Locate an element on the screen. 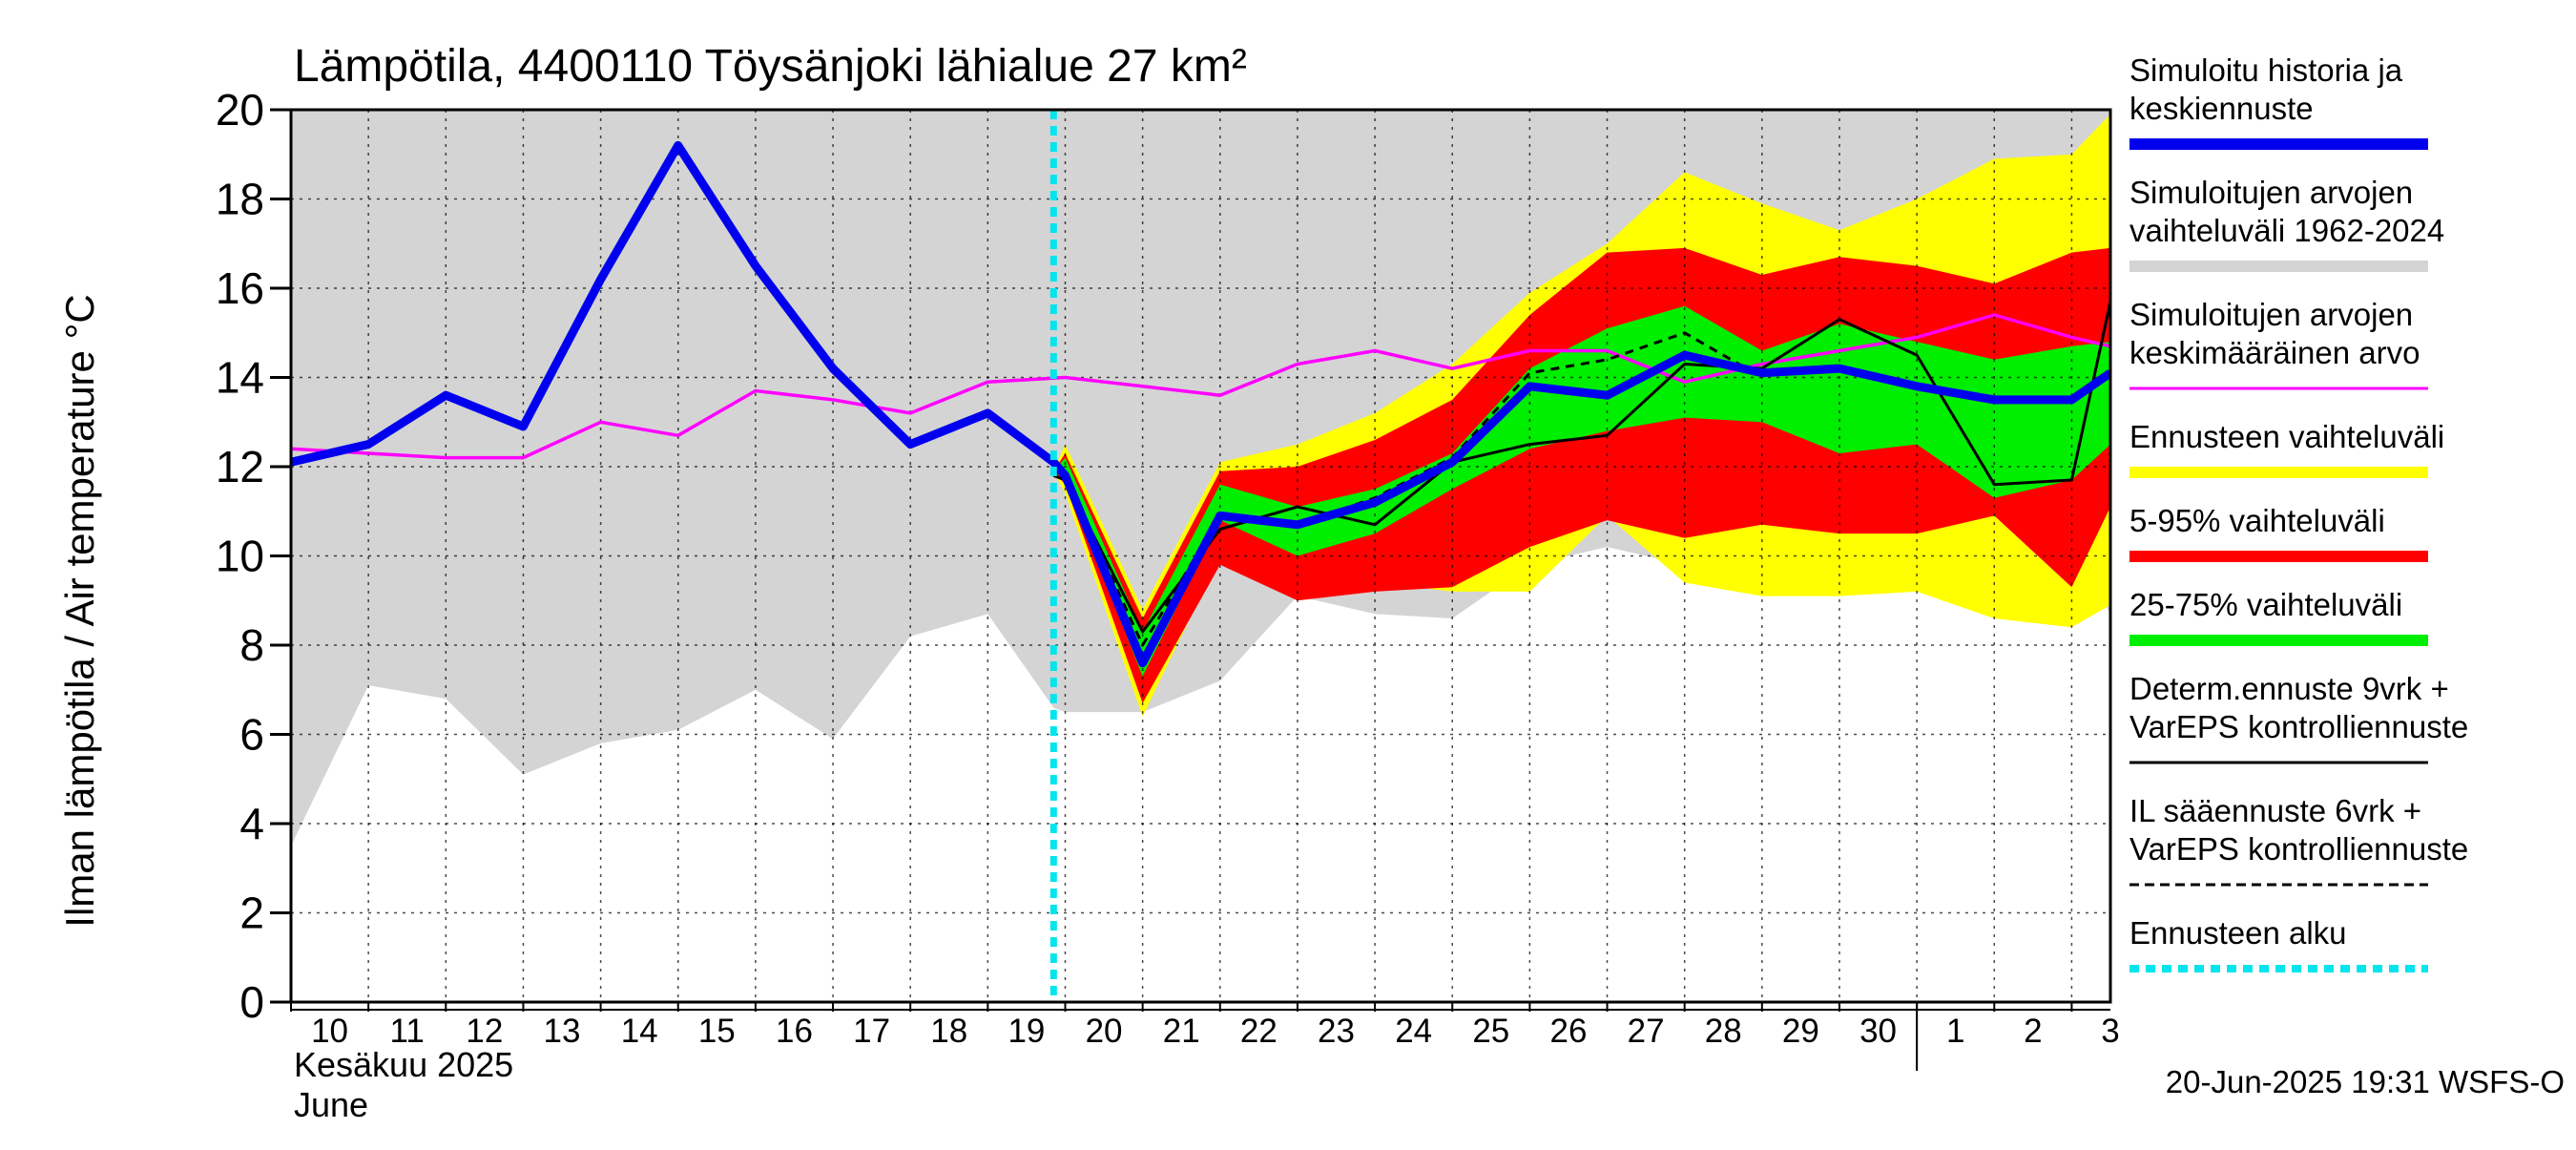 The image size is (2576, 1150). legend-item: Ennusteen vaihteluväli is located at coordinates (2286, 448).